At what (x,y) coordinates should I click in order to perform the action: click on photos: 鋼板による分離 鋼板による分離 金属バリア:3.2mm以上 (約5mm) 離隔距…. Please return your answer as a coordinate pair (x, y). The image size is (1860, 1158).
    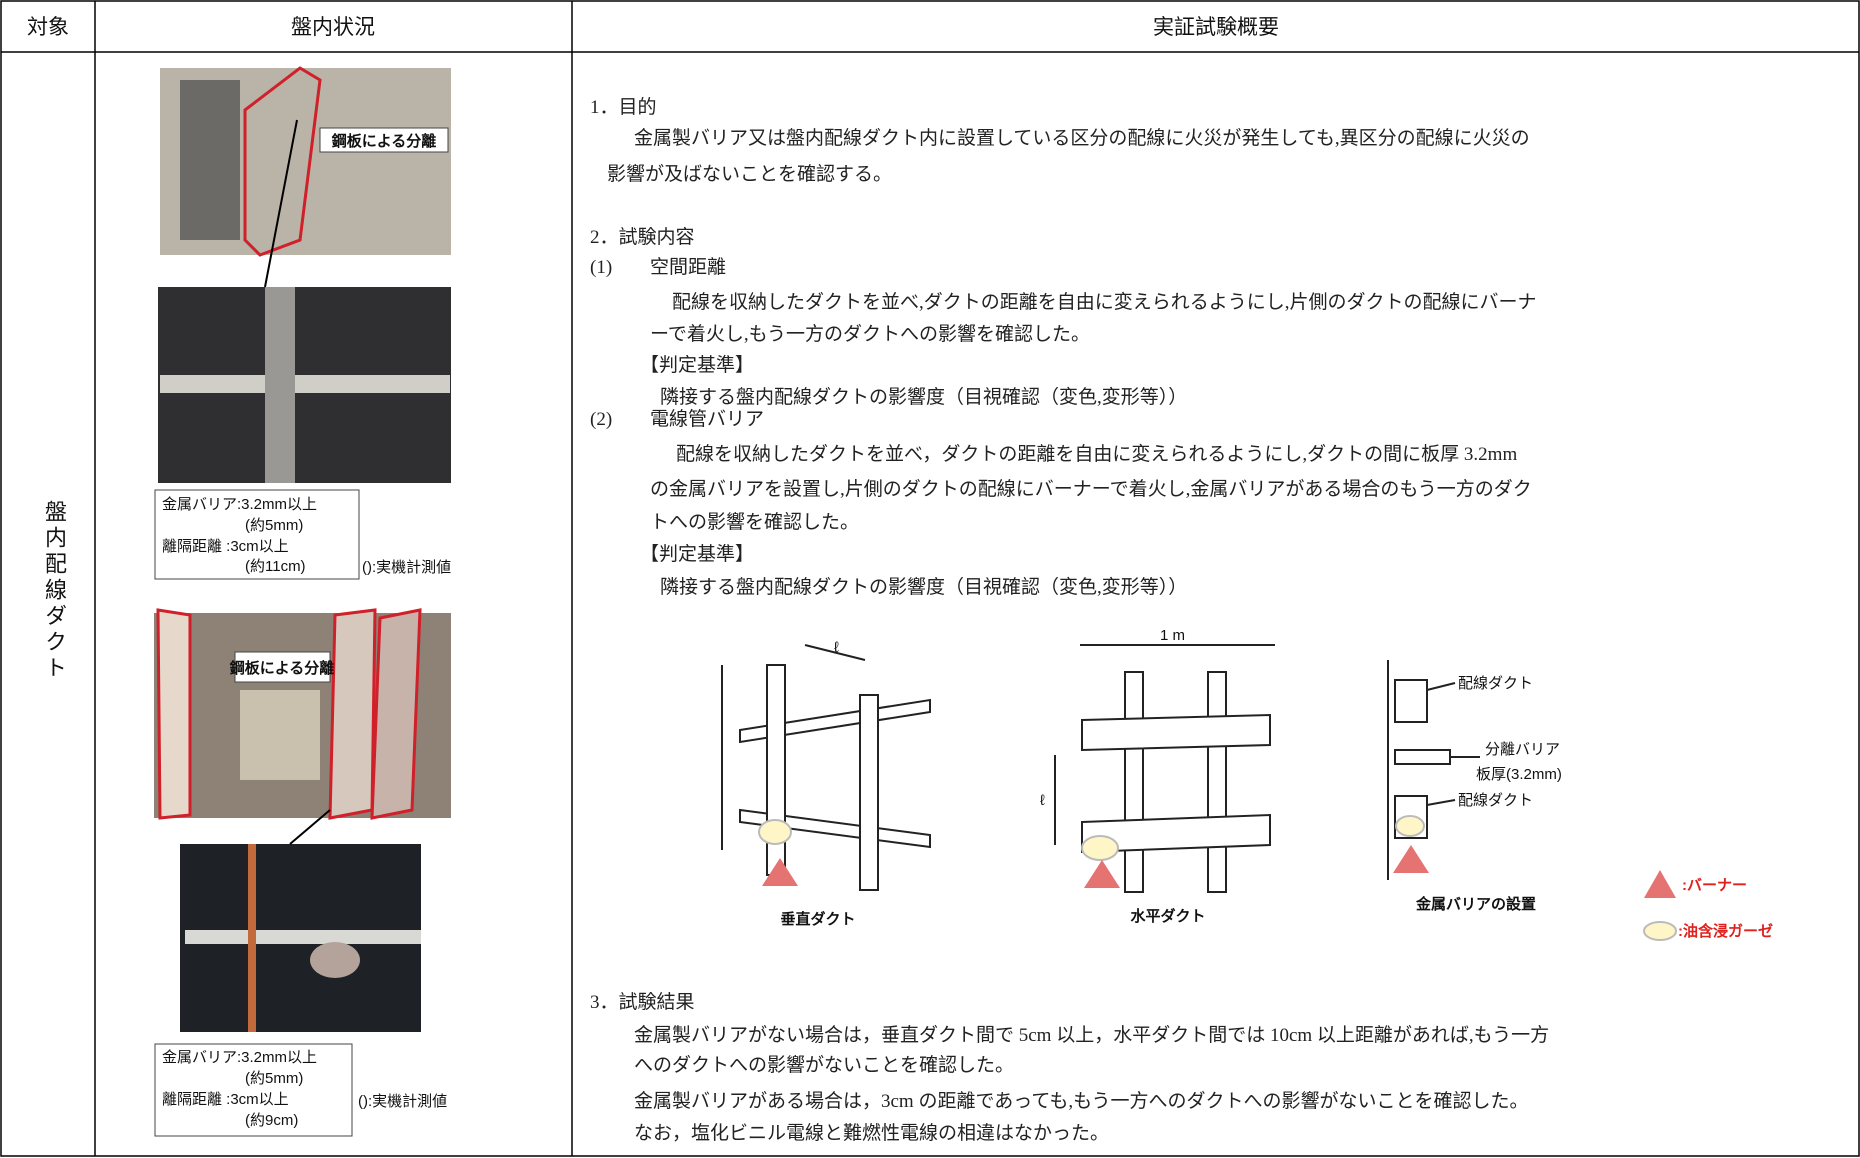
    Looking at the image, I should click on (302, 601).